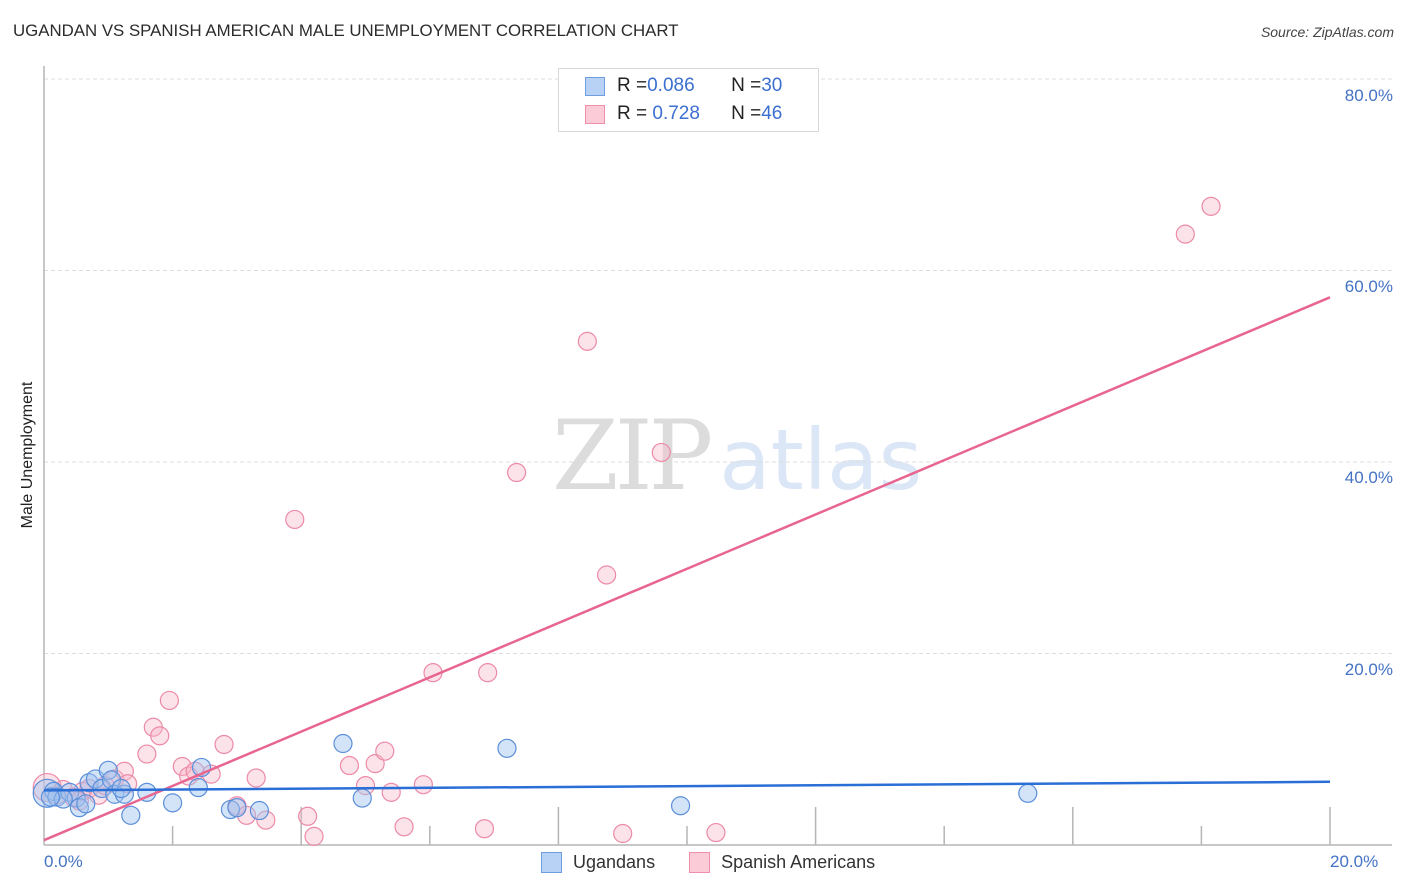  Describe the element at coordinates (687, 786) in the screenshot. I see `ugandans-trend-line` at that location.